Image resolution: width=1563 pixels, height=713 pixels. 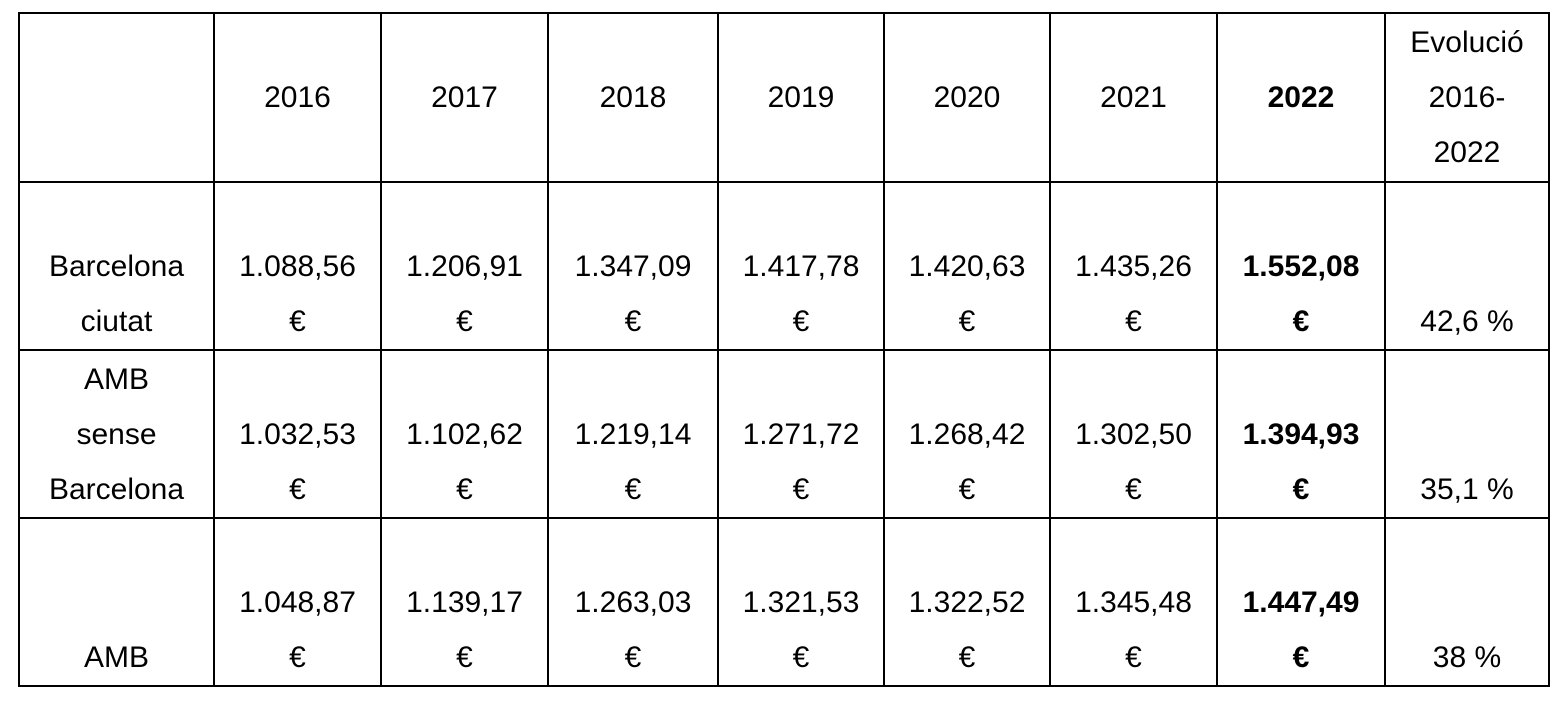 What do you see at coordinates (297, 462) in the screenshot?
I see `value-cell-text: 1.032,53 €` at bounding box center [297, 462].